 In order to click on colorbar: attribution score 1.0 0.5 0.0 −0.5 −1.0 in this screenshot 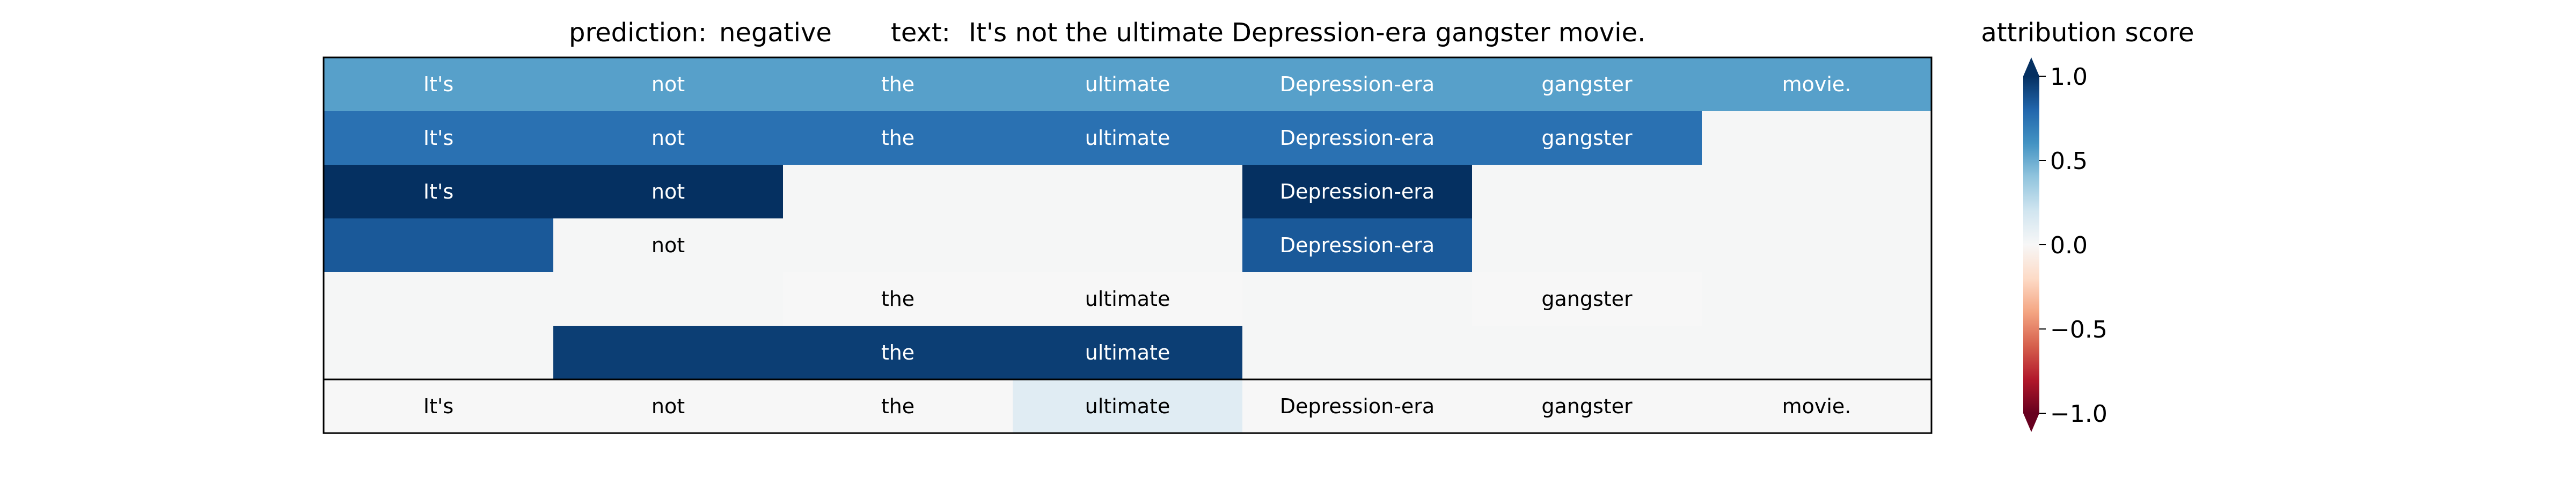, I will do `click(2087, 225)`.